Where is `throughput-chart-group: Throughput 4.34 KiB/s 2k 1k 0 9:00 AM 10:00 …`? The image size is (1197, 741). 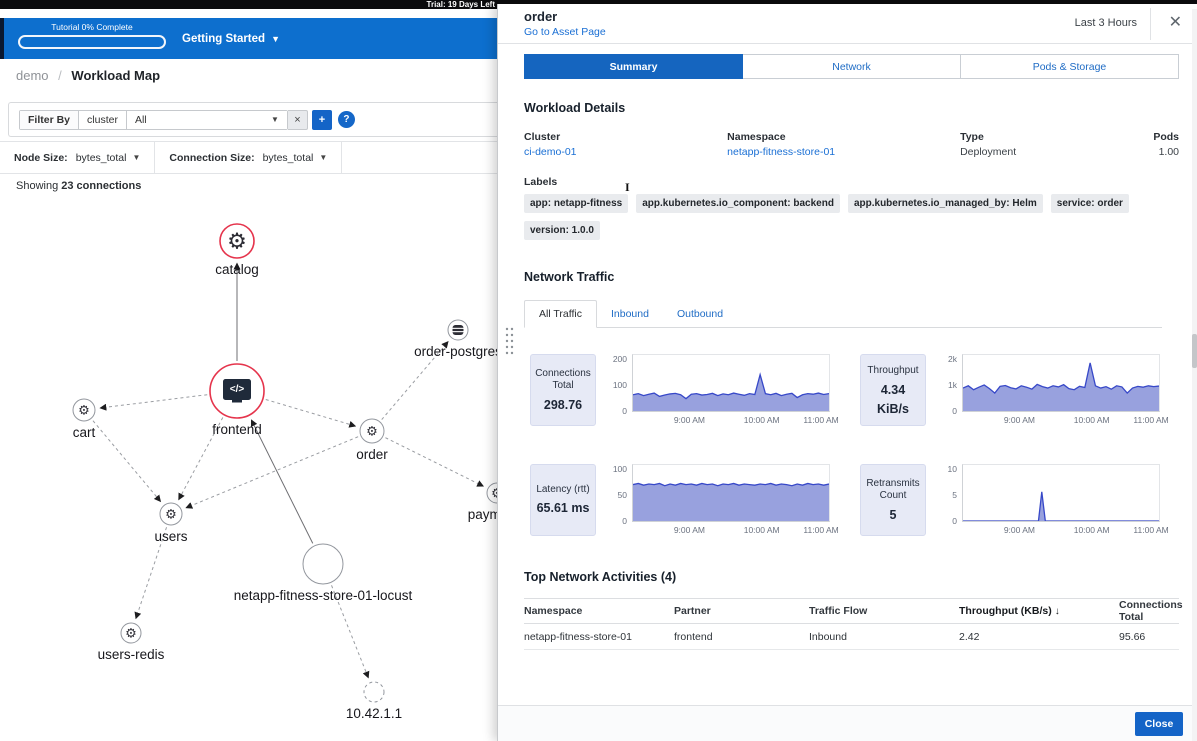 throughput-chart-group: Throughput 4.34 KiB/s 2k 1k 0 9:00 AM 10:00 … is located at coordinates (1014, 390).